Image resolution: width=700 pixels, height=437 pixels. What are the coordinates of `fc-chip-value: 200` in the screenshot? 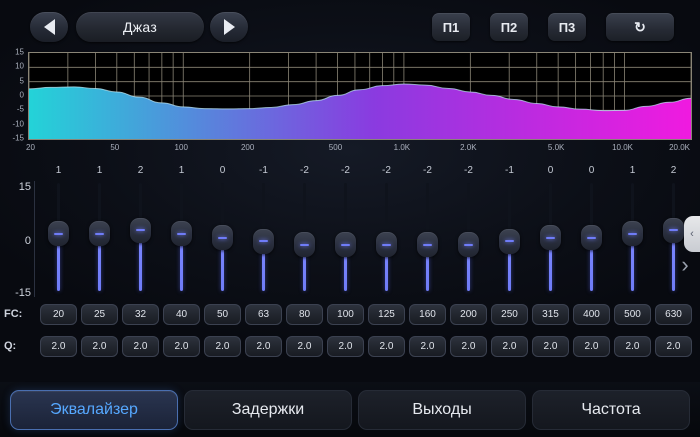 It's located at (468, 314).